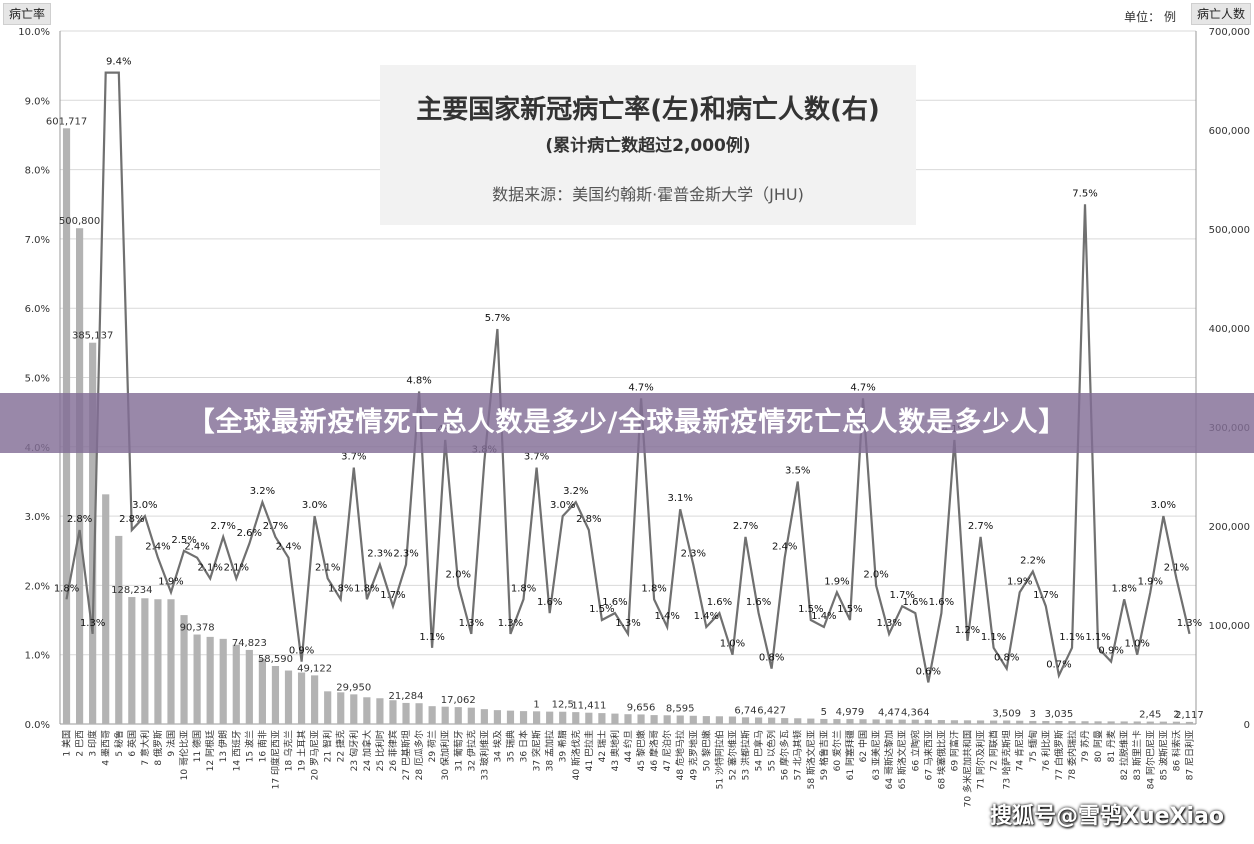  What do you see at coordinates (210, 750) in the screenshot?
I see `x-tick-label: 12 阿根廷` at bounding box center [210, 750].